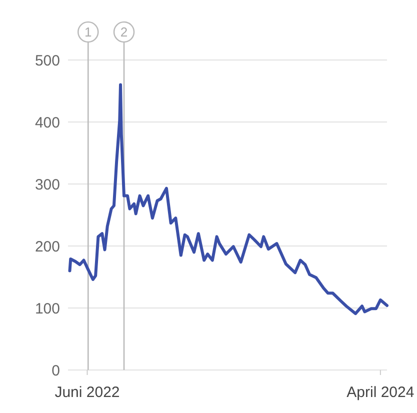  I want to click on x-tick-label: Juni 2022, so click(87, 392).